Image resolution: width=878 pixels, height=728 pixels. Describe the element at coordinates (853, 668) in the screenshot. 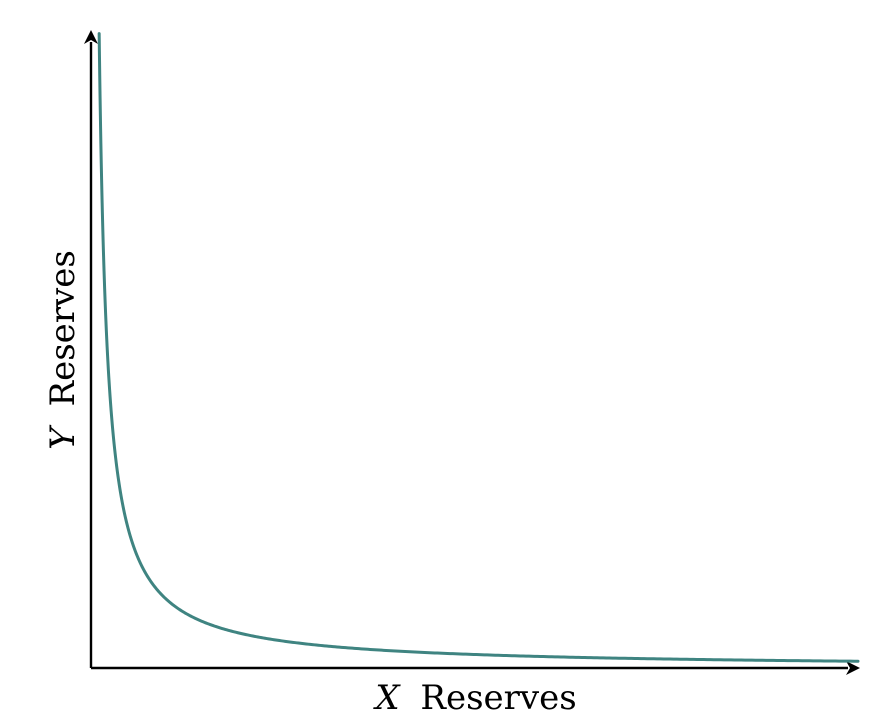

I see `x-axis-arrow` at that location.